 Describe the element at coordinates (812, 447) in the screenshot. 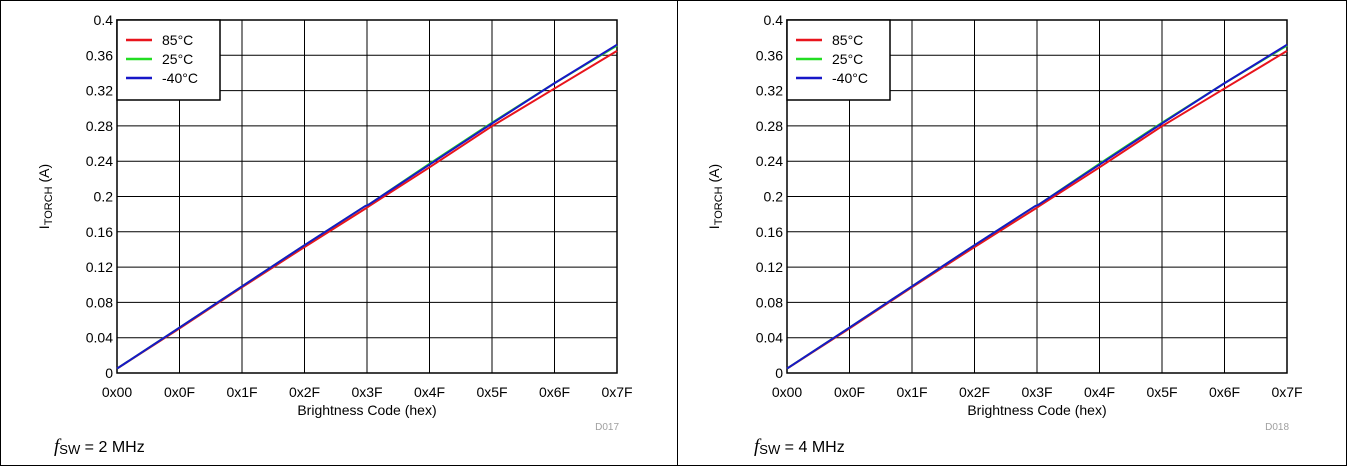

I see `caption-value: = 4 MHz` at that location.